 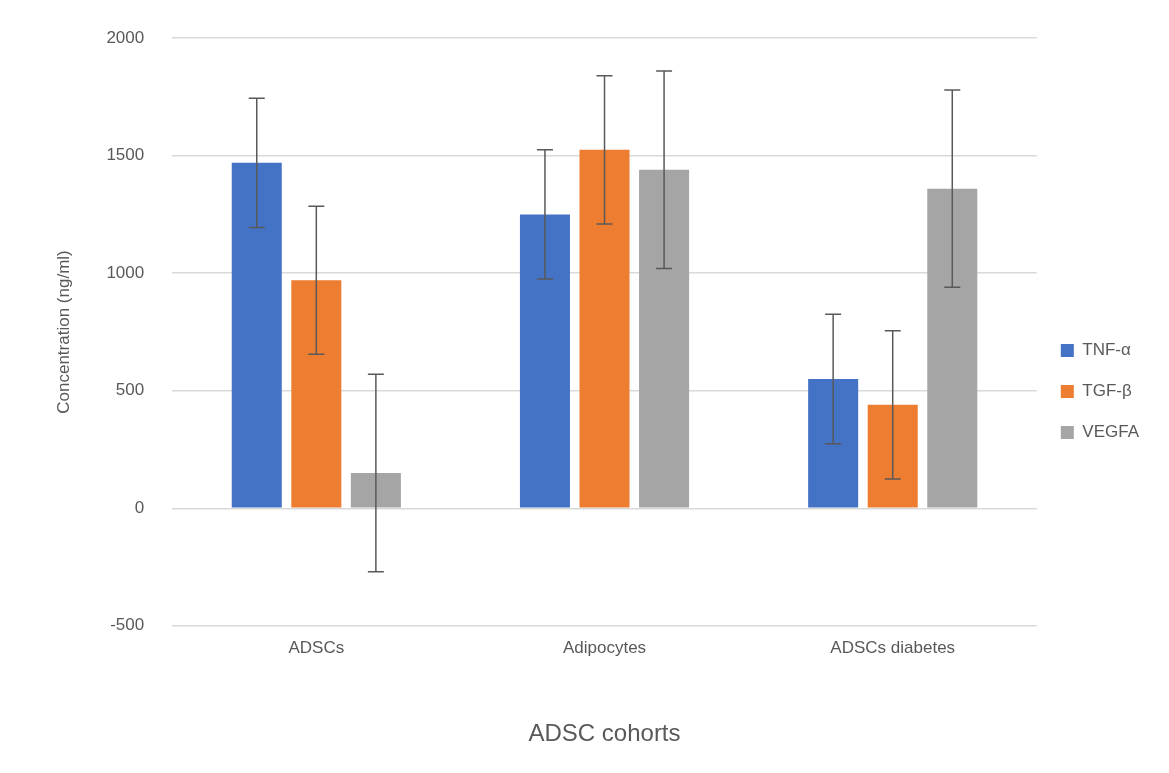 What do you see at coordinates (893, 647) in the screenshot?
I see `x-tick-label: ADSCs diabetes` at bounding box center [893, 647].